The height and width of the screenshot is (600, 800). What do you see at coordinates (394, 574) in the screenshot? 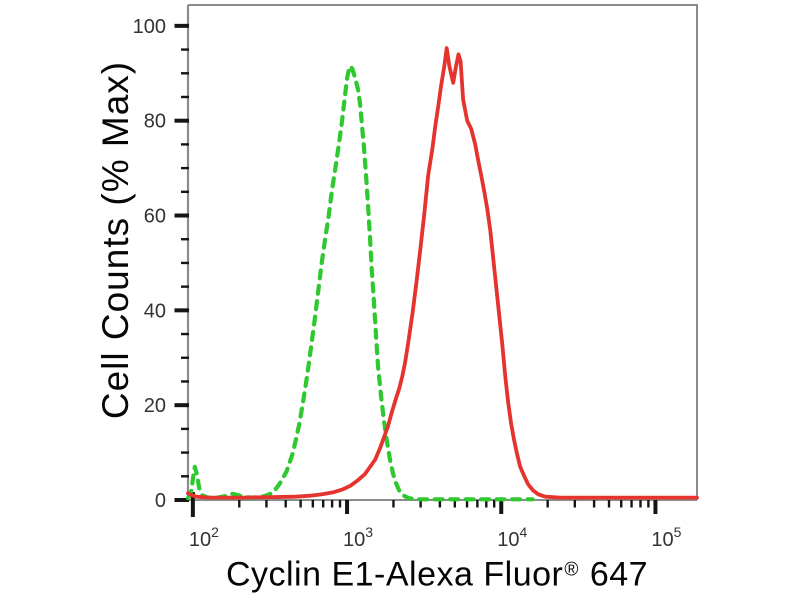
I see `x-axis-label-text: Cyclin E1-Alexa Fluor` at bounding box center [394, 574].